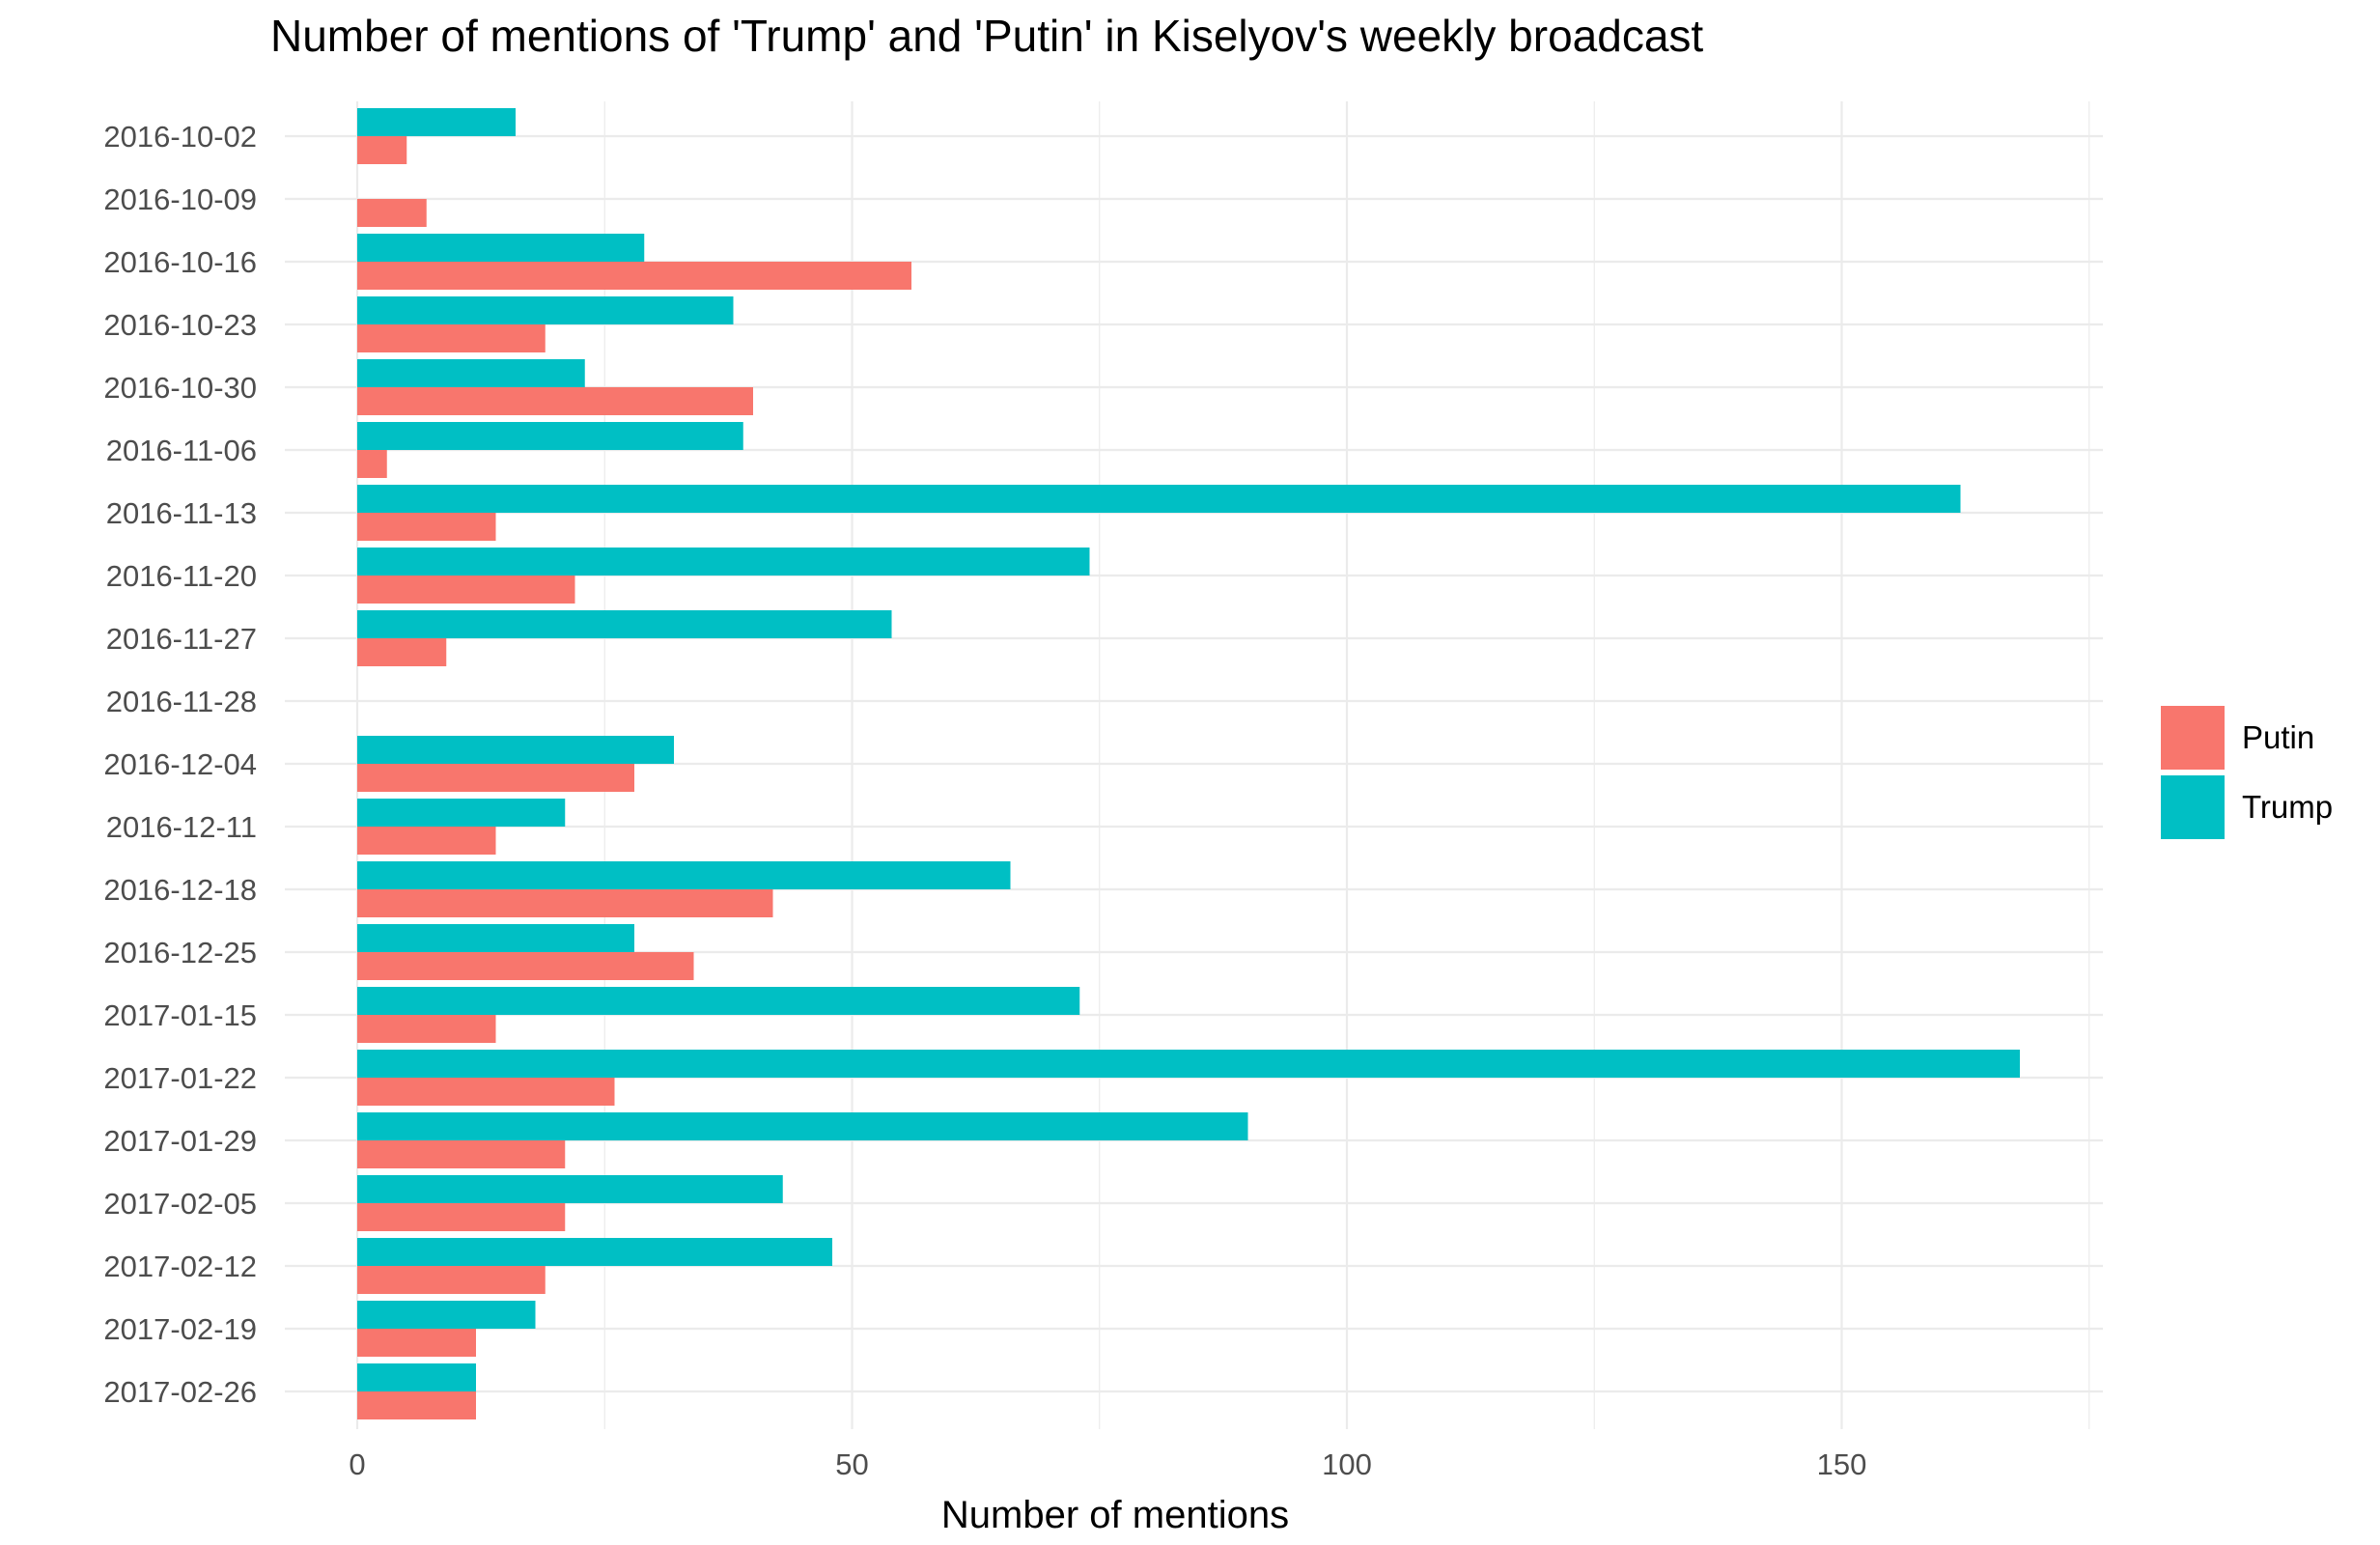 The width and height of the screenshot is (2380, 1545). I want to click on legend-label: Trump, so click(2288, 807).